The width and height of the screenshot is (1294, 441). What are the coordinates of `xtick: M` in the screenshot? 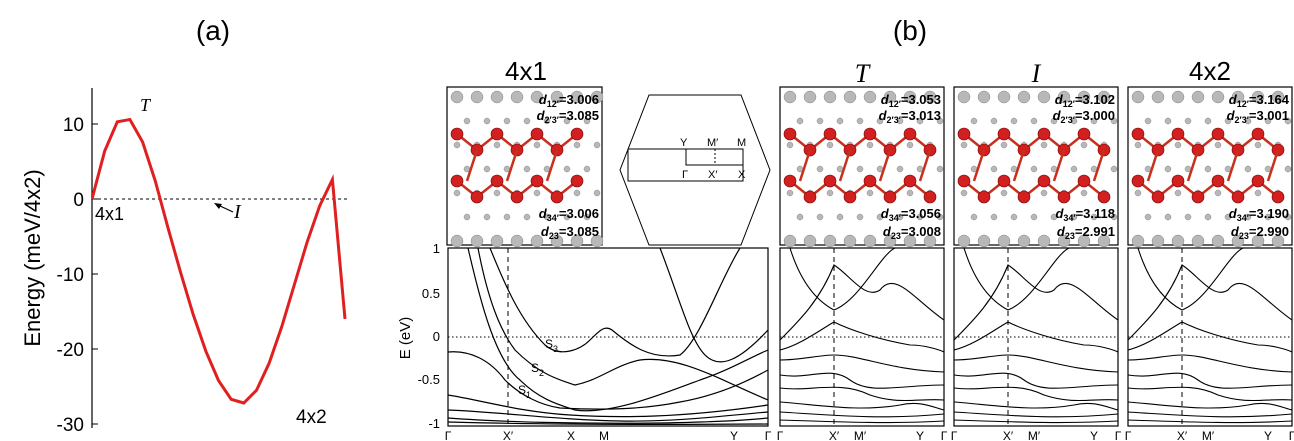 It's located at (604, 435).